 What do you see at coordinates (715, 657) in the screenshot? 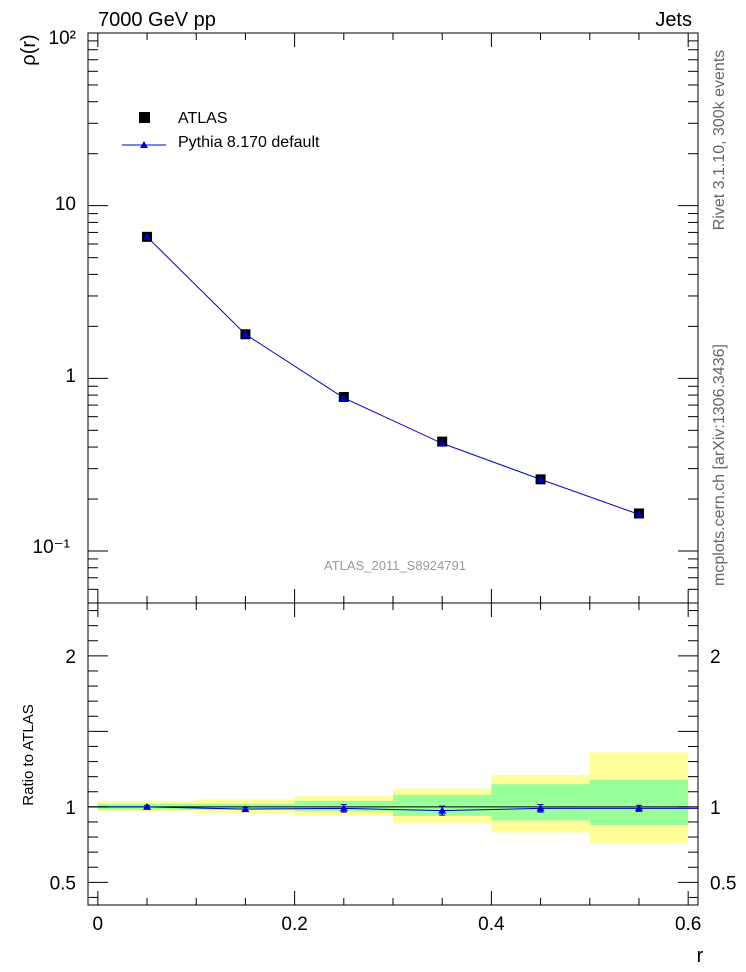
I see `ratio-y-tick-label-right: 2` at bounding box center [715, 657].